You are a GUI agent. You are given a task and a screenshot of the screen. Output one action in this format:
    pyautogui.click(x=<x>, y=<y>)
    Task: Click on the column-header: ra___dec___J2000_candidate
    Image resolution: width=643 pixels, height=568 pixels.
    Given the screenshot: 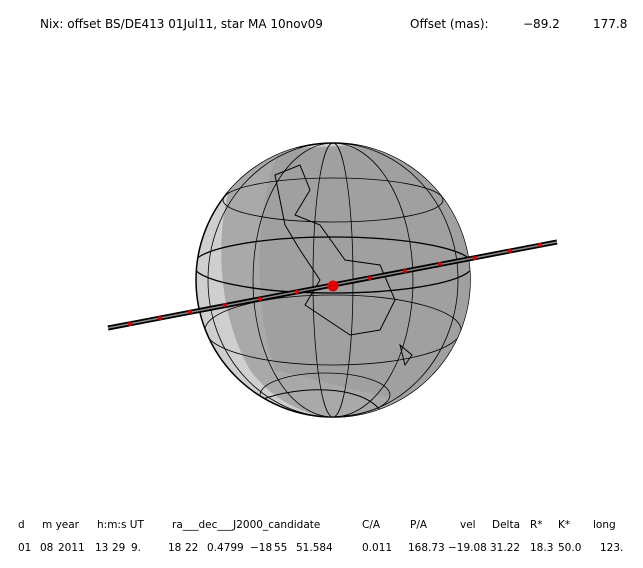 What is the action you would take?
    pyautogui.click(x=246, y=525)
    